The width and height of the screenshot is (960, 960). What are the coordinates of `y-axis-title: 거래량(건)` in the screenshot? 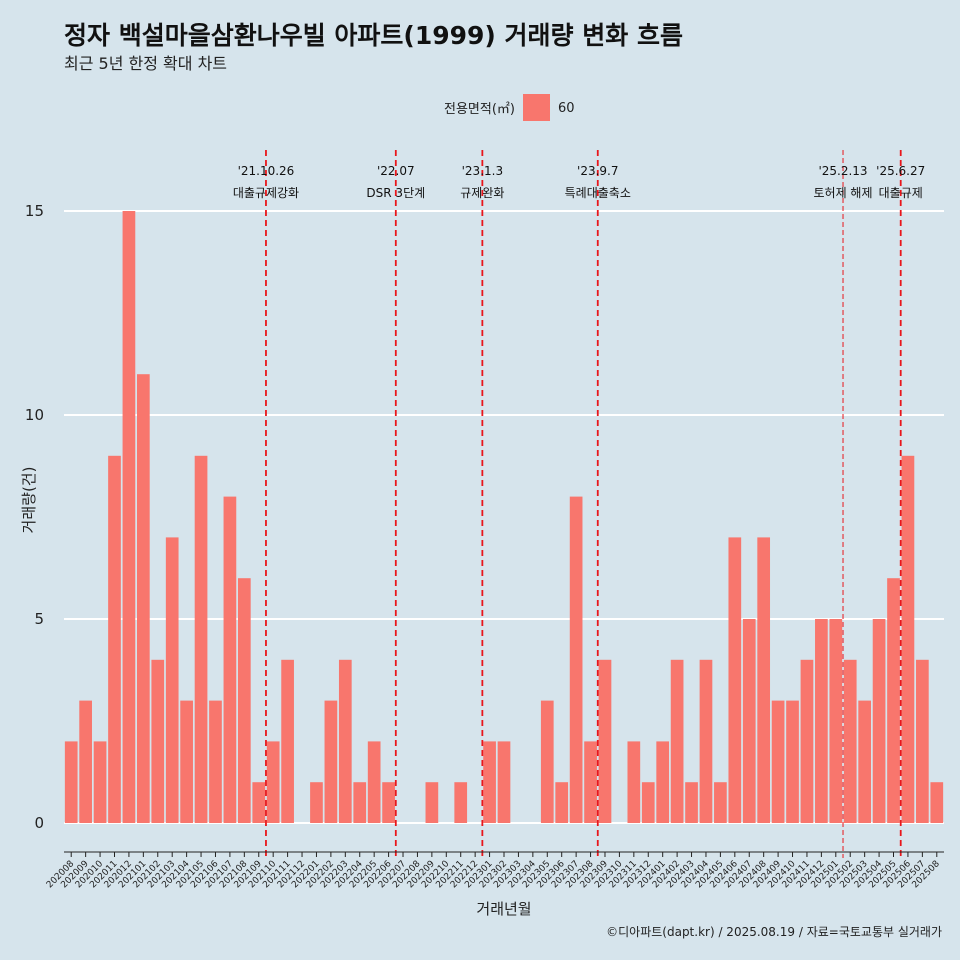 It's located at (29, 500).